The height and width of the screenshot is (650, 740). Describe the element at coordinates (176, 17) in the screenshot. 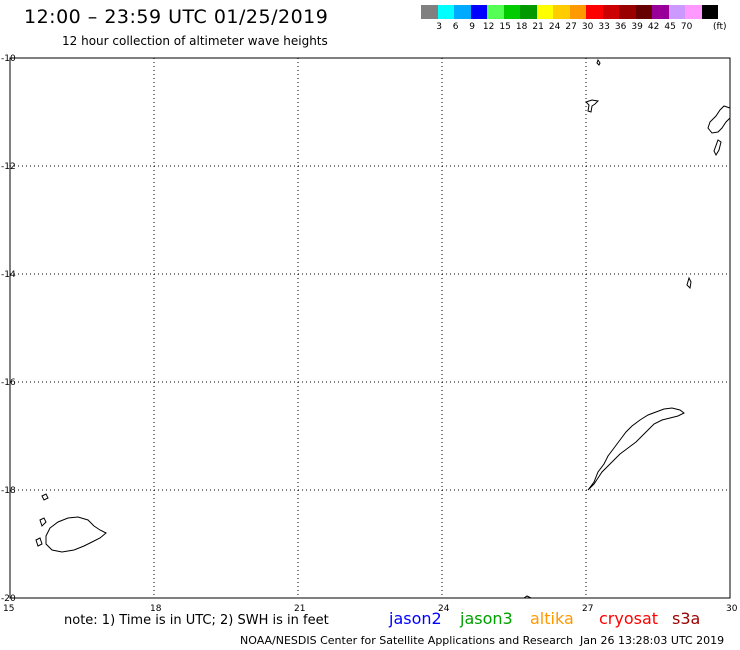

I see `map-title: 12:00 – 23:59 UTC 01/25/2019` at that location.